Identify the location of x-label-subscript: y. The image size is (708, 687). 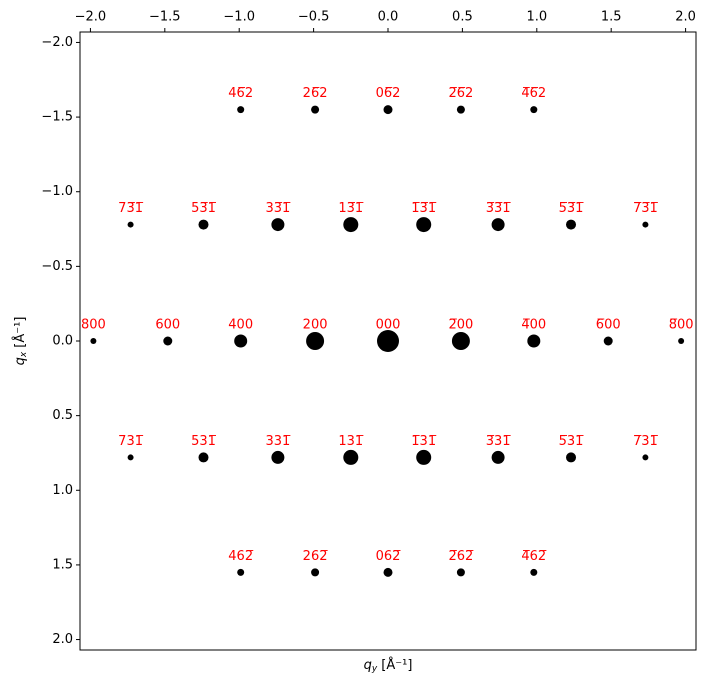
(374, 669).